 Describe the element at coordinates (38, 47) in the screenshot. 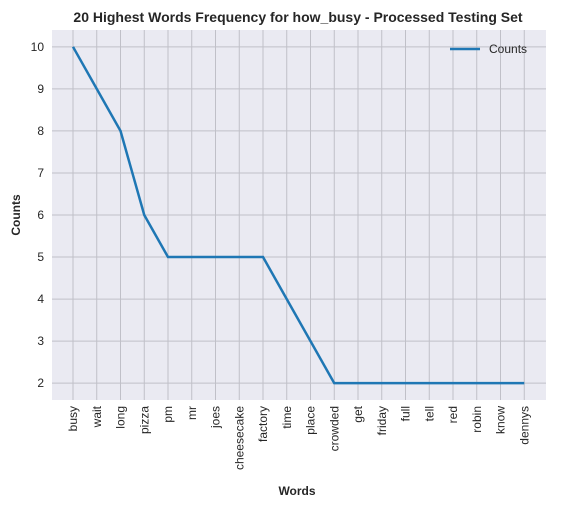

I see `y-tick-label: 10` at that location.